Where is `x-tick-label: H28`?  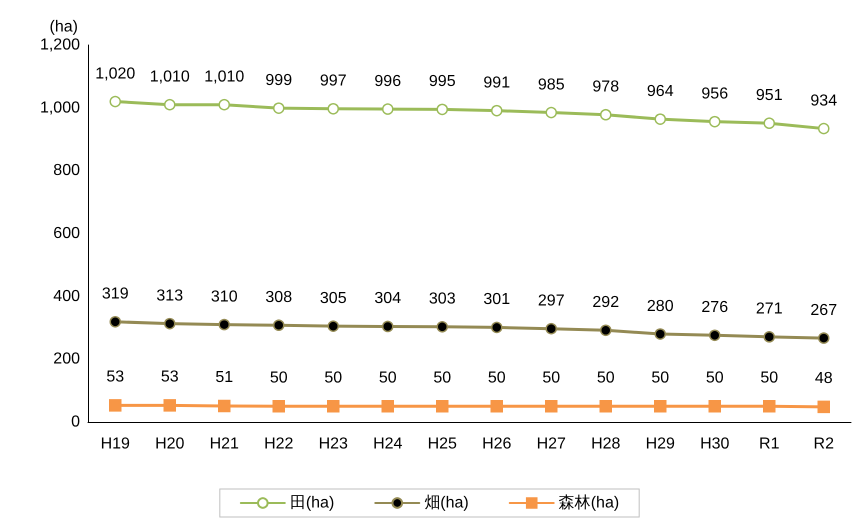
x-tick-label: H28 is located at coordinates (606, 444).